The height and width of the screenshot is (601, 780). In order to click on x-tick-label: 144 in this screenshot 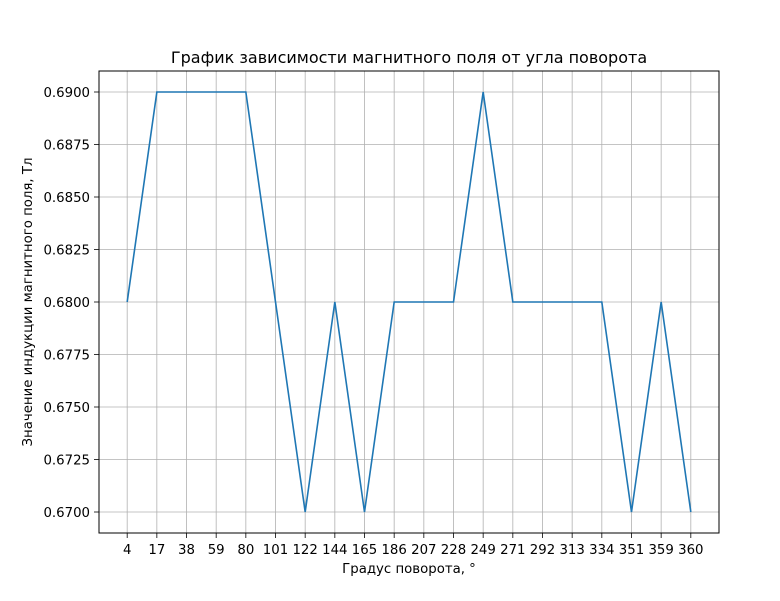, I will do `click(334, 550)`.